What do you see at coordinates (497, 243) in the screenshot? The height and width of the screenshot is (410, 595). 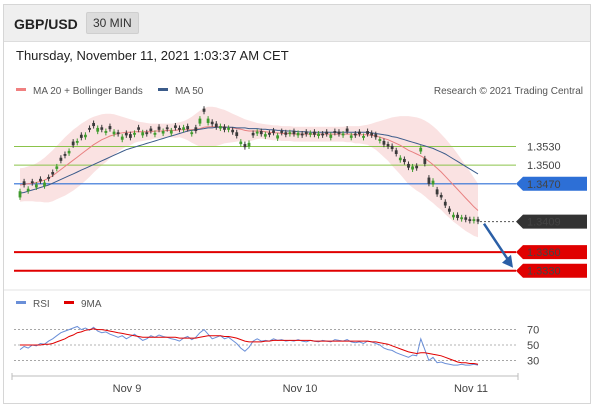 I see `forecast-arrow-shaft` at bounding box center [497, 243].